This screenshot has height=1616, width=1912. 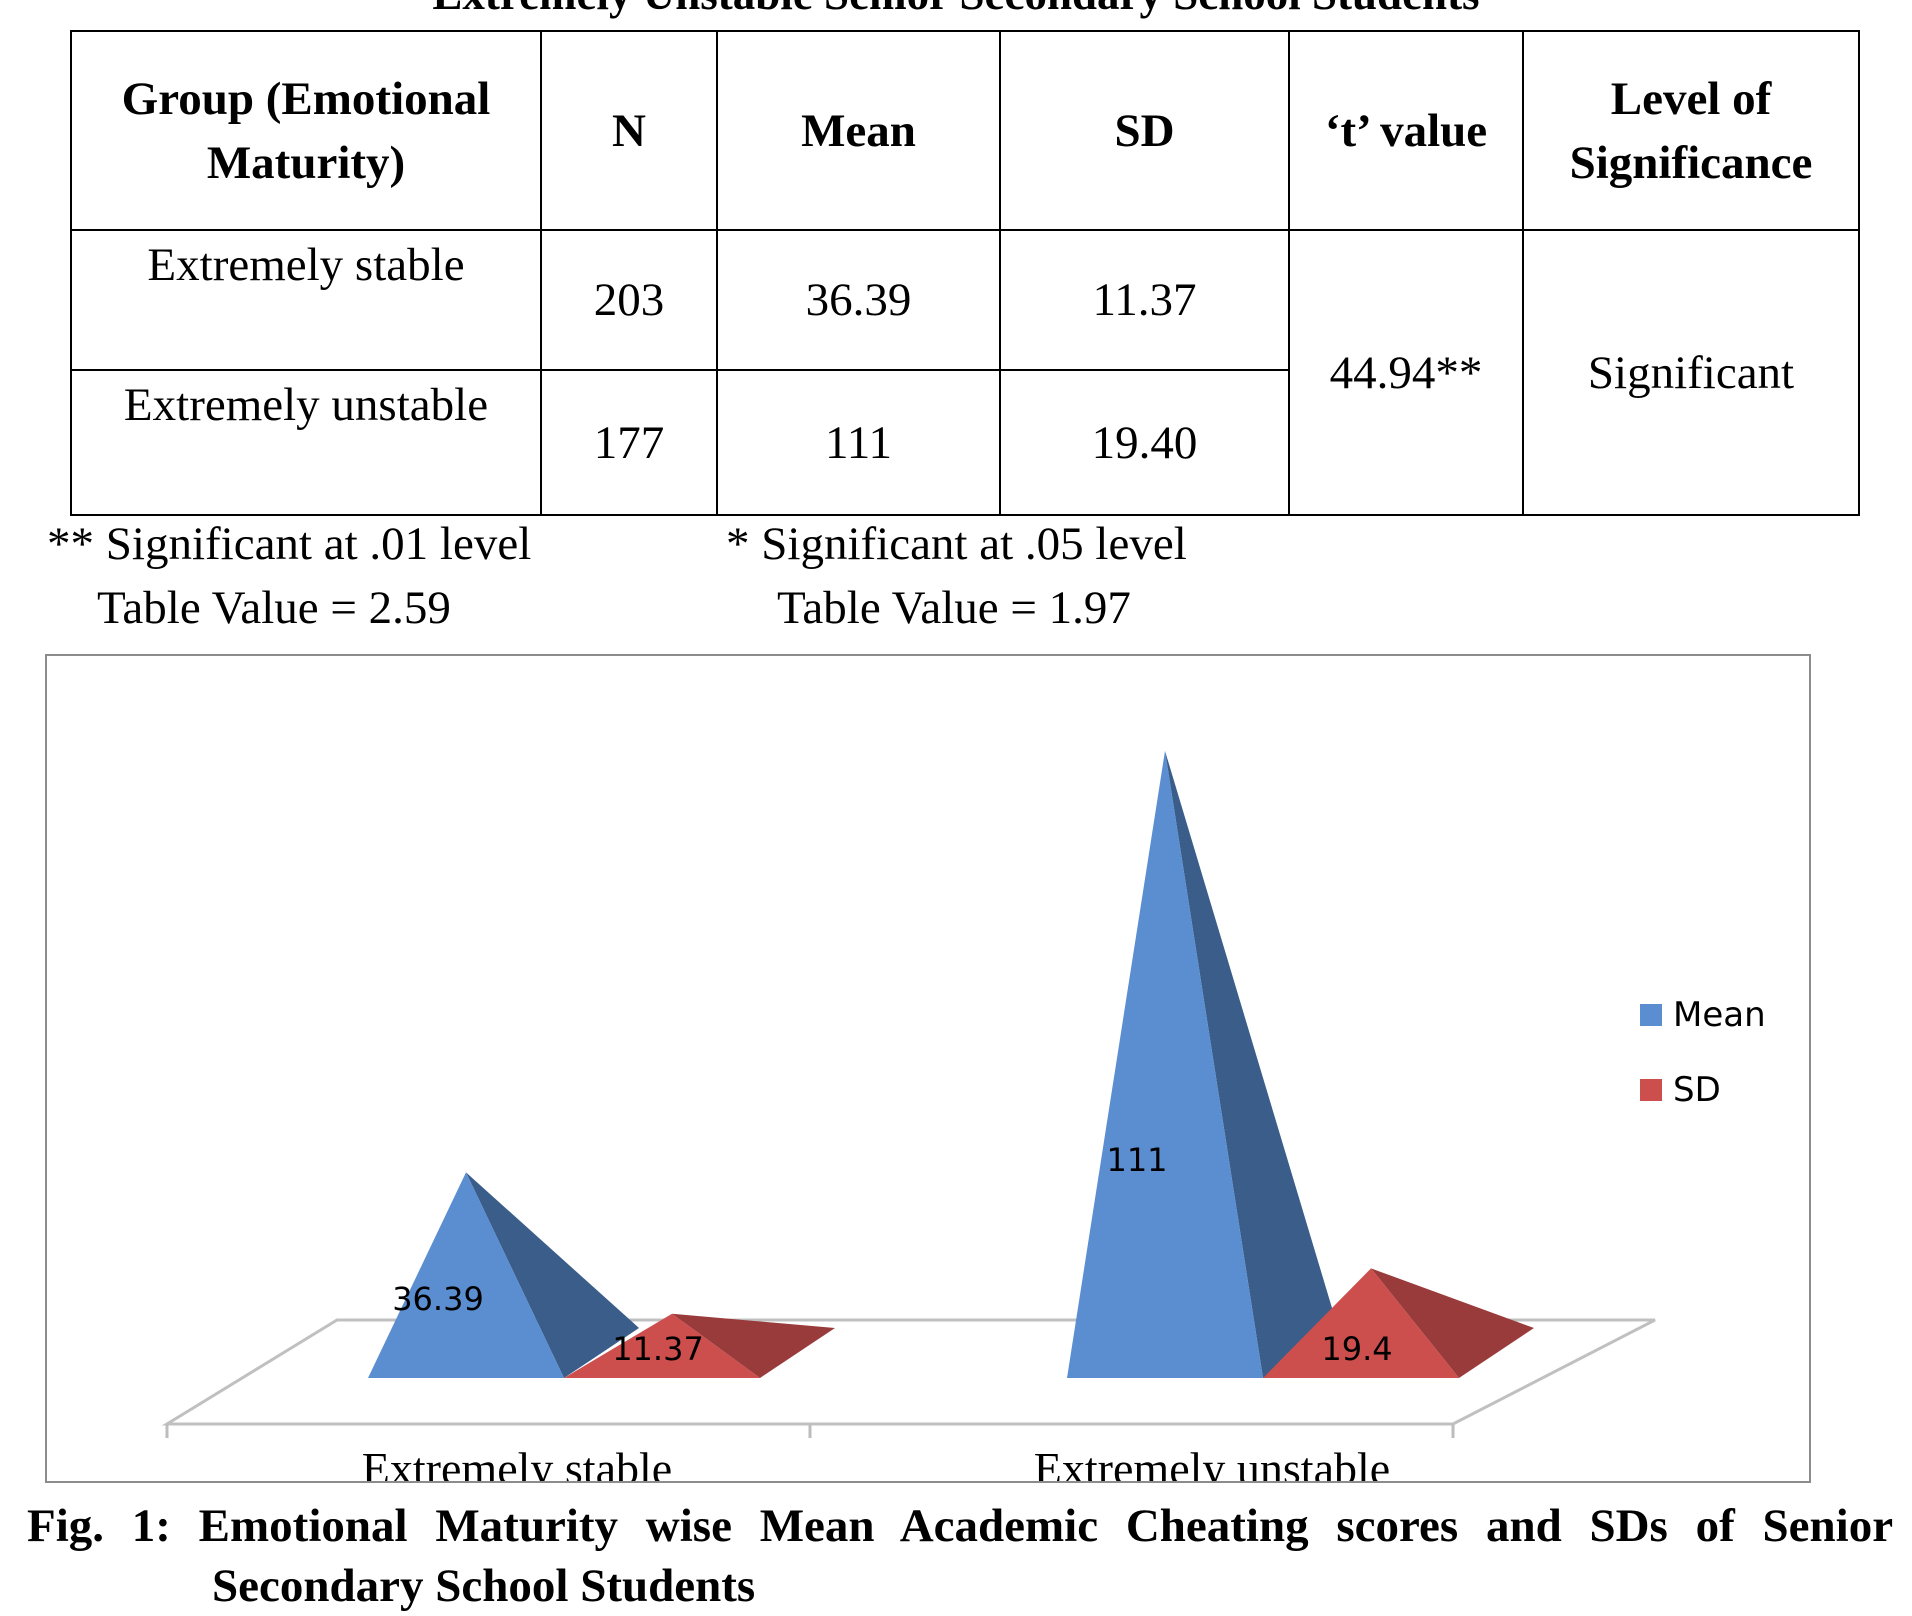 What do you see at coordinates (954, 608) in the screenshot?
I see `note-table-value-05: Table Value = 1.97` at bounding box center [954, 608].